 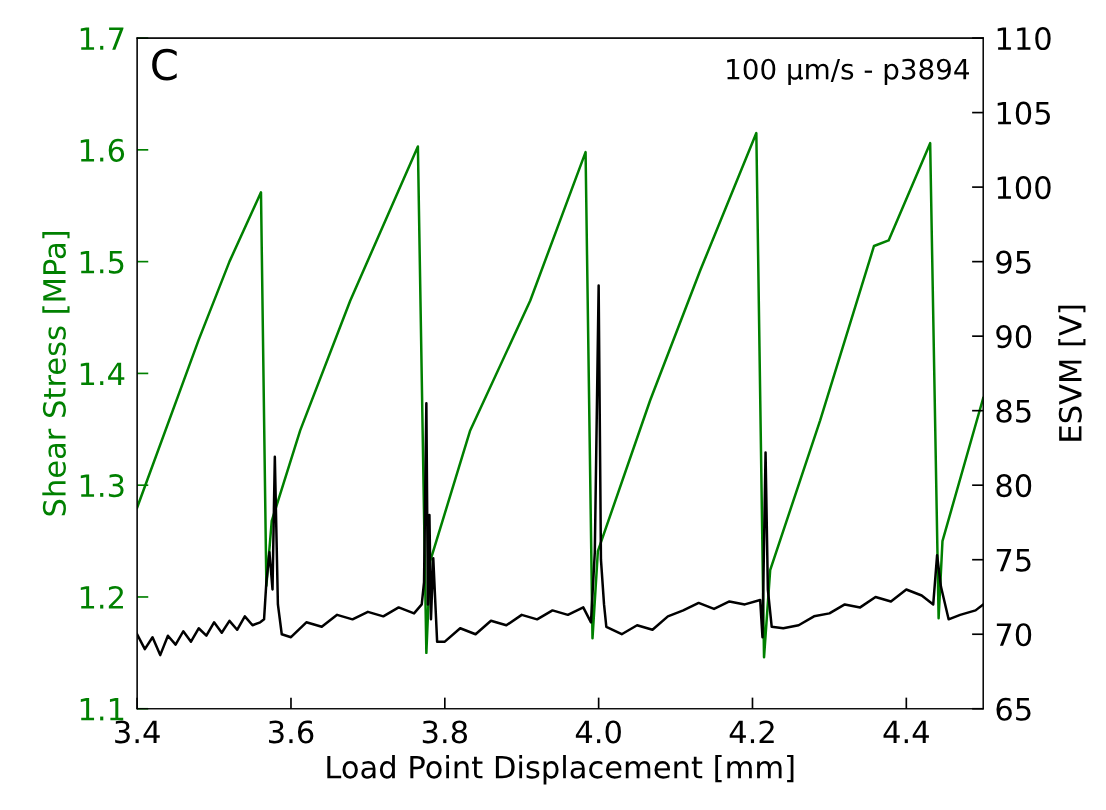 What do you see at coordinates (102, 486) in the screenshot?
I see `y-tick-label: 1.3` at bounding box center [102, 486].